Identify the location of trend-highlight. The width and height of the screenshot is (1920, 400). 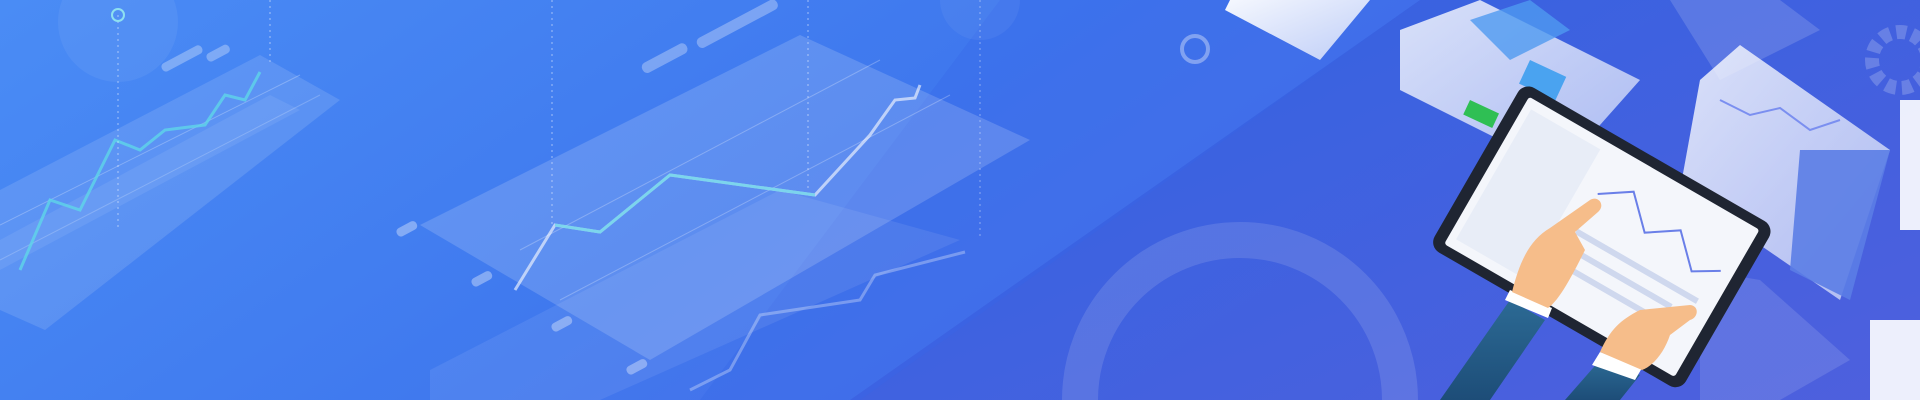
(685, 203).